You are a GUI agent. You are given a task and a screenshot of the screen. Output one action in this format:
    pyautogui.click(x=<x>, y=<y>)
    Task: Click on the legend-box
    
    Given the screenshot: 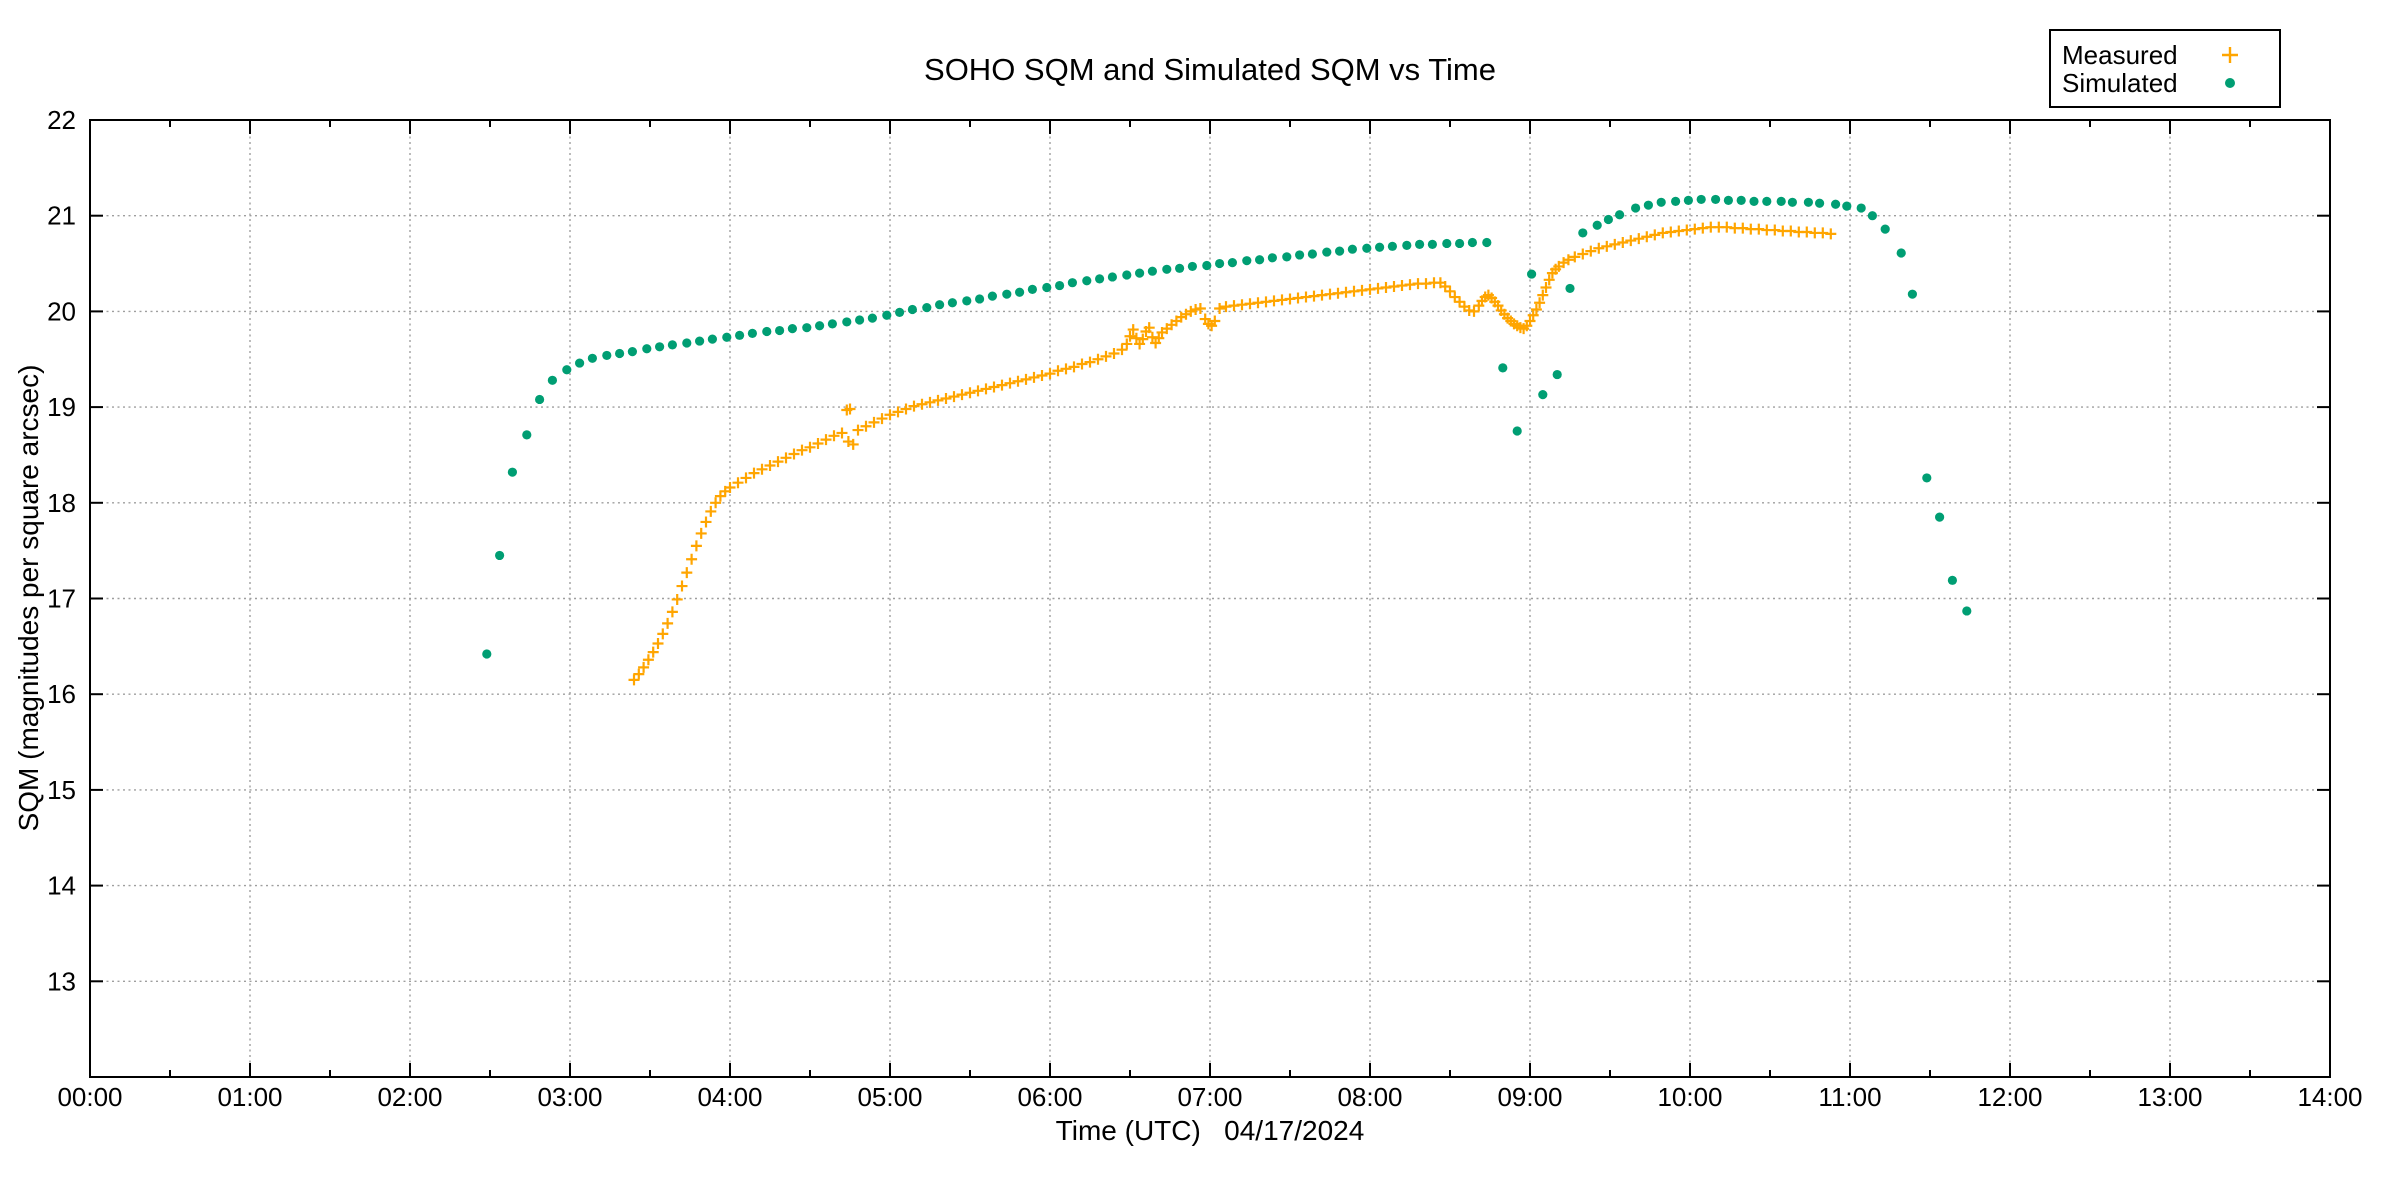 What is the action you would take?
    pyautogui.click(x=2165, y=68)
    